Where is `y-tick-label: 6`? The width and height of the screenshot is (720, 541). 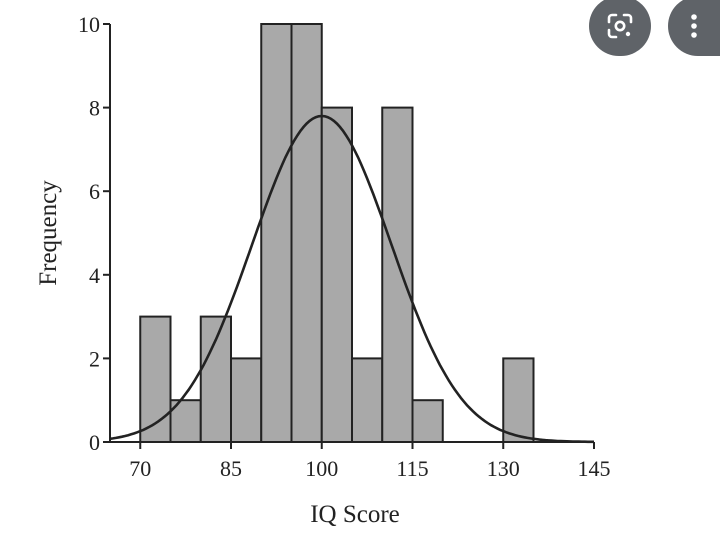
y-tick-label: 6 is located at coordinates (94, 191).